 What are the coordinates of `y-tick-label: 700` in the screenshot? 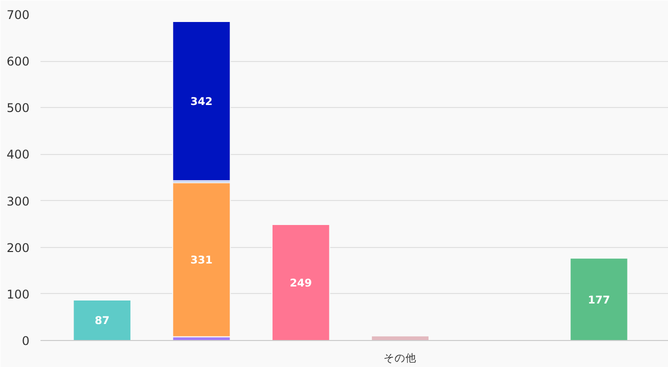 It's located at (18, 15).